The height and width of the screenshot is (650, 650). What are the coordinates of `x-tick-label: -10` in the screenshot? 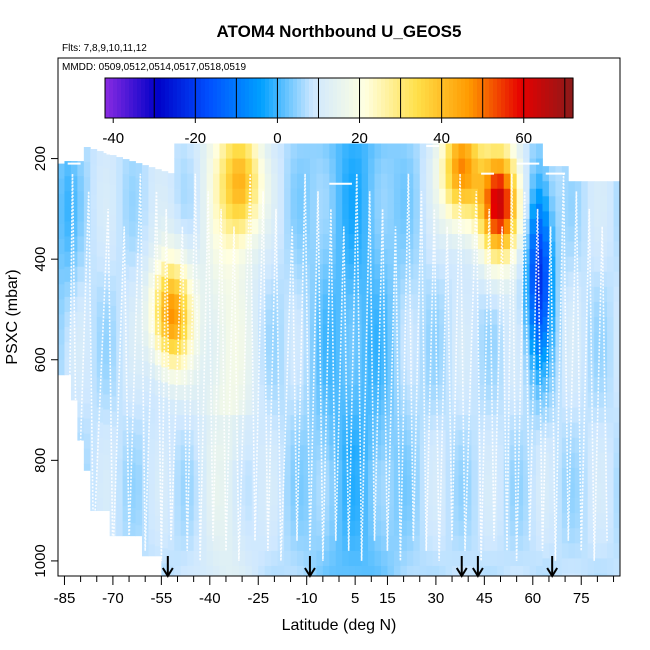 It's located at (307, 598).